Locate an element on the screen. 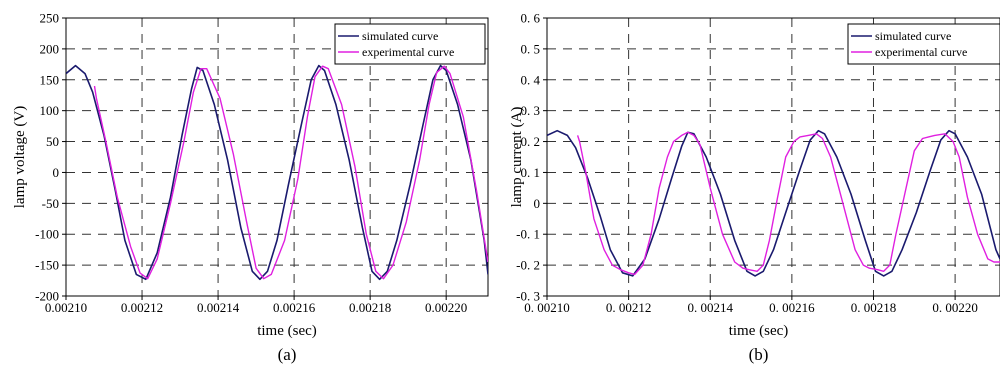  x-tick-label: 0.00212 is located at coordinates (142, 307).